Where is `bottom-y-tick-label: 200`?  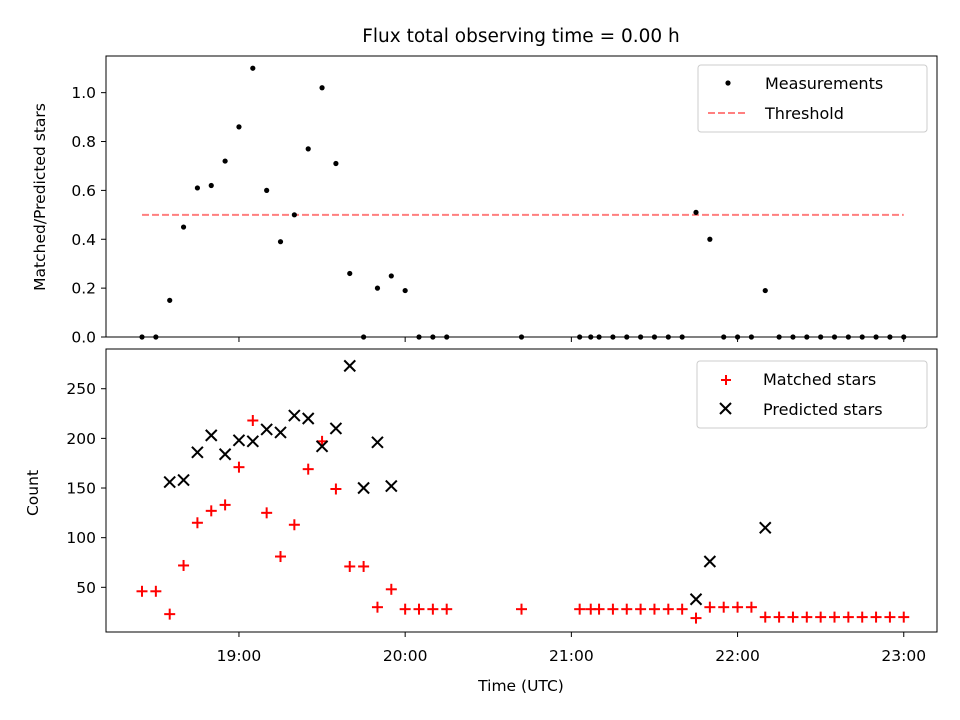 bottom-y-tick-label: 200 is located at coordinates (81, 439).